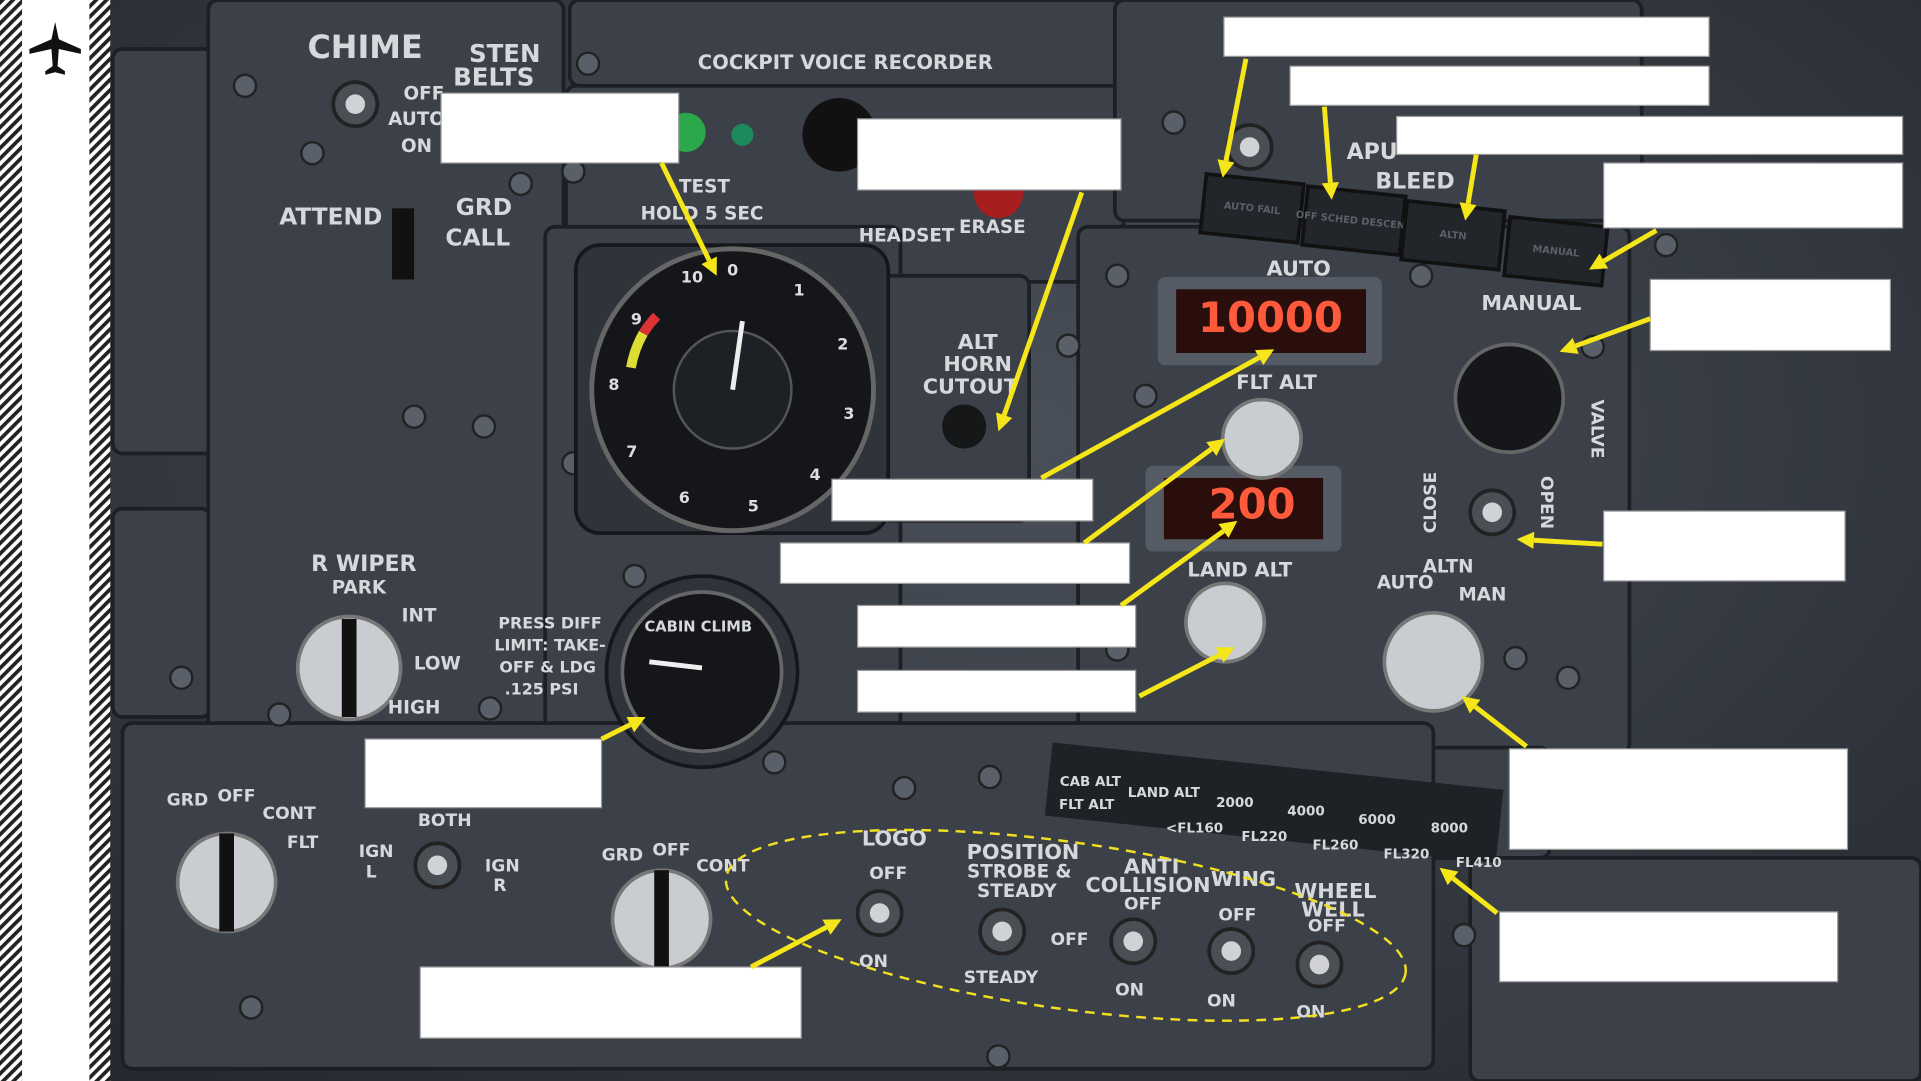 This screenshot has width=1921, height=1081. What do you see at coordinates (1376, 820) in the screenshot?
I see `panel-label: 6000` at bounding box center [1376, 820].